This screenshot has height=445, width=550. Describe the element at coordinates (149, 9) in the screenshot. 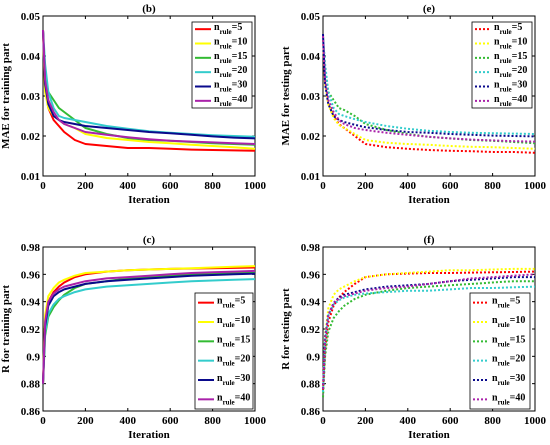

I see `chart-title: (b)` at that location.